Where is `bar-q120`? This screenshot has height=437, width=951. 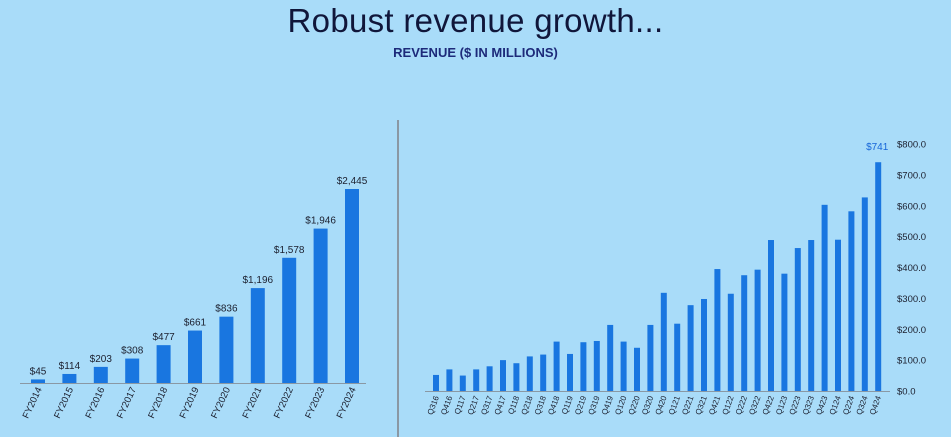 bar-q120 is located at coordinates (623, 366).